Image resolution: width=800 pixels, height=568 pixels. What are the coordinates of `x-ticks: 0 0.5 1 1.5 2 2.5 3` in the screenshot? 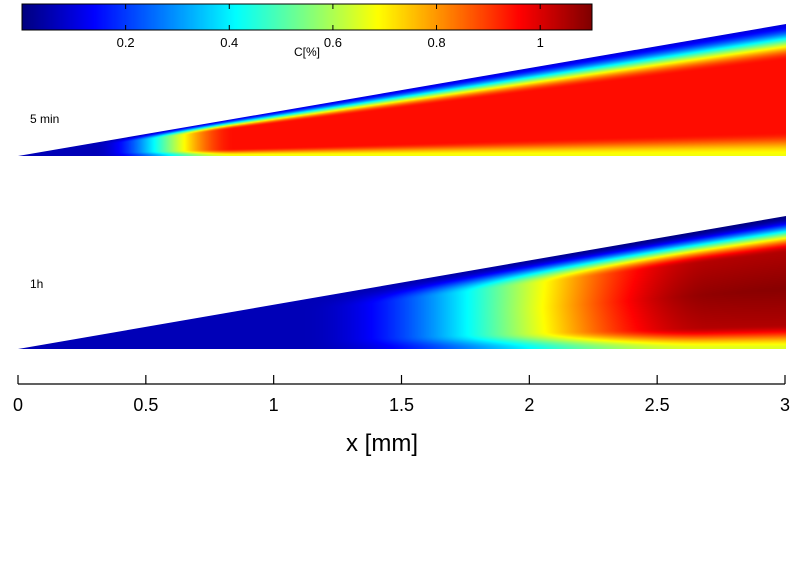 It's located at (401, 395).